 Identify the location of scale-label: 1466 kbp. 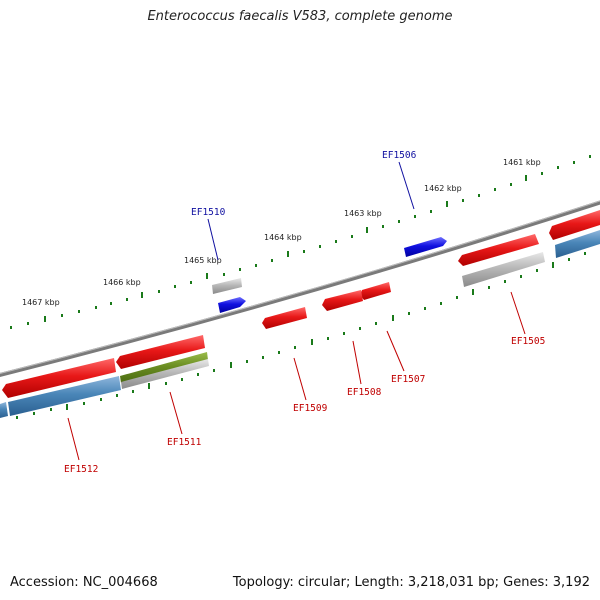
(122, 282).